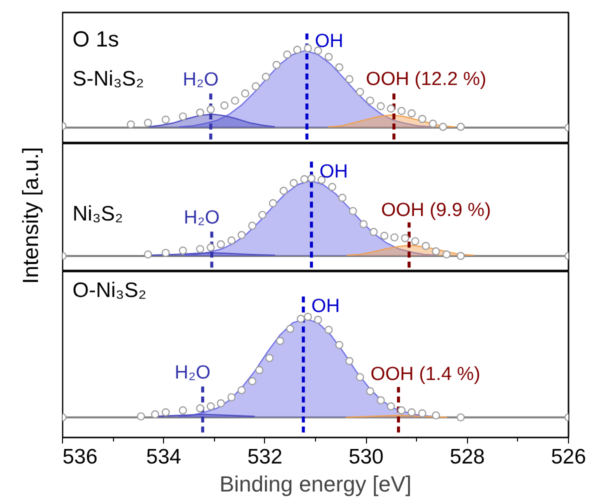 This screenshot has width=598, height=499. What do you see at coordinates (80, 457) in the screenshot?
I see `x-tick-label: 536` at bounding box center [80, 457].